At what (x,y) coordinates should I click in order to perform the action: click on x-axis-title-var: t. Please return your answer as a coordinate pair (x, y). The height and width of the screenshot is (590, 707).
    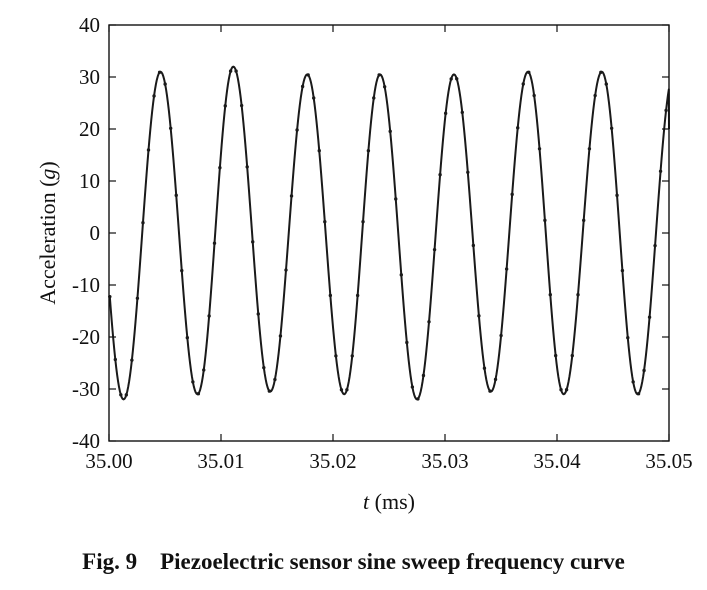
    Looking at the image, I should click on (366, 501).